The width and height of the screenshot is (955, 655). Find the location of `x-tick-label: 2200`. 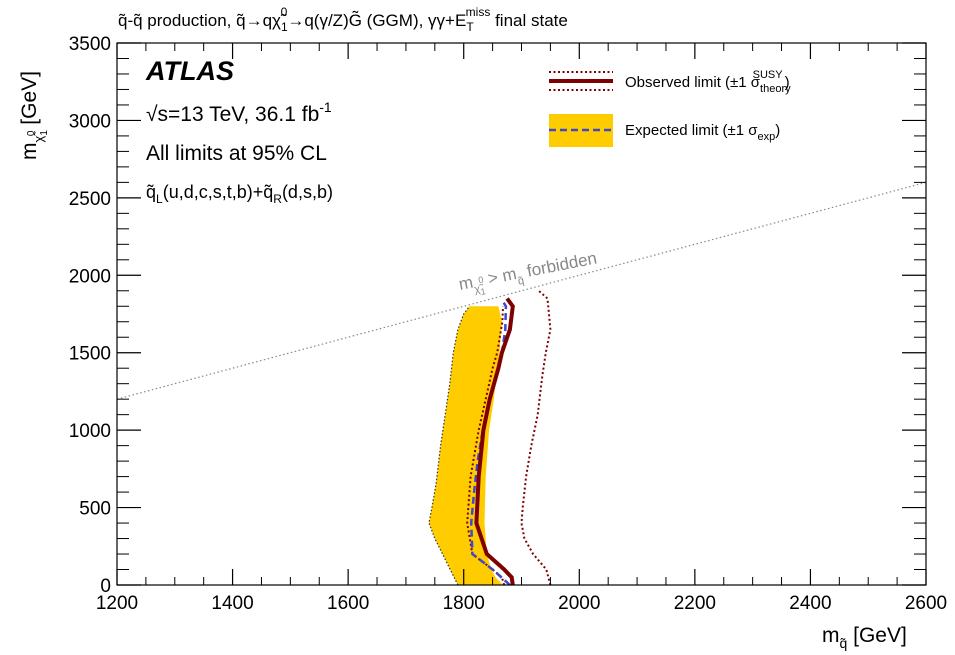

x-tick-label: 2200 is located at coordinates (695, 603).